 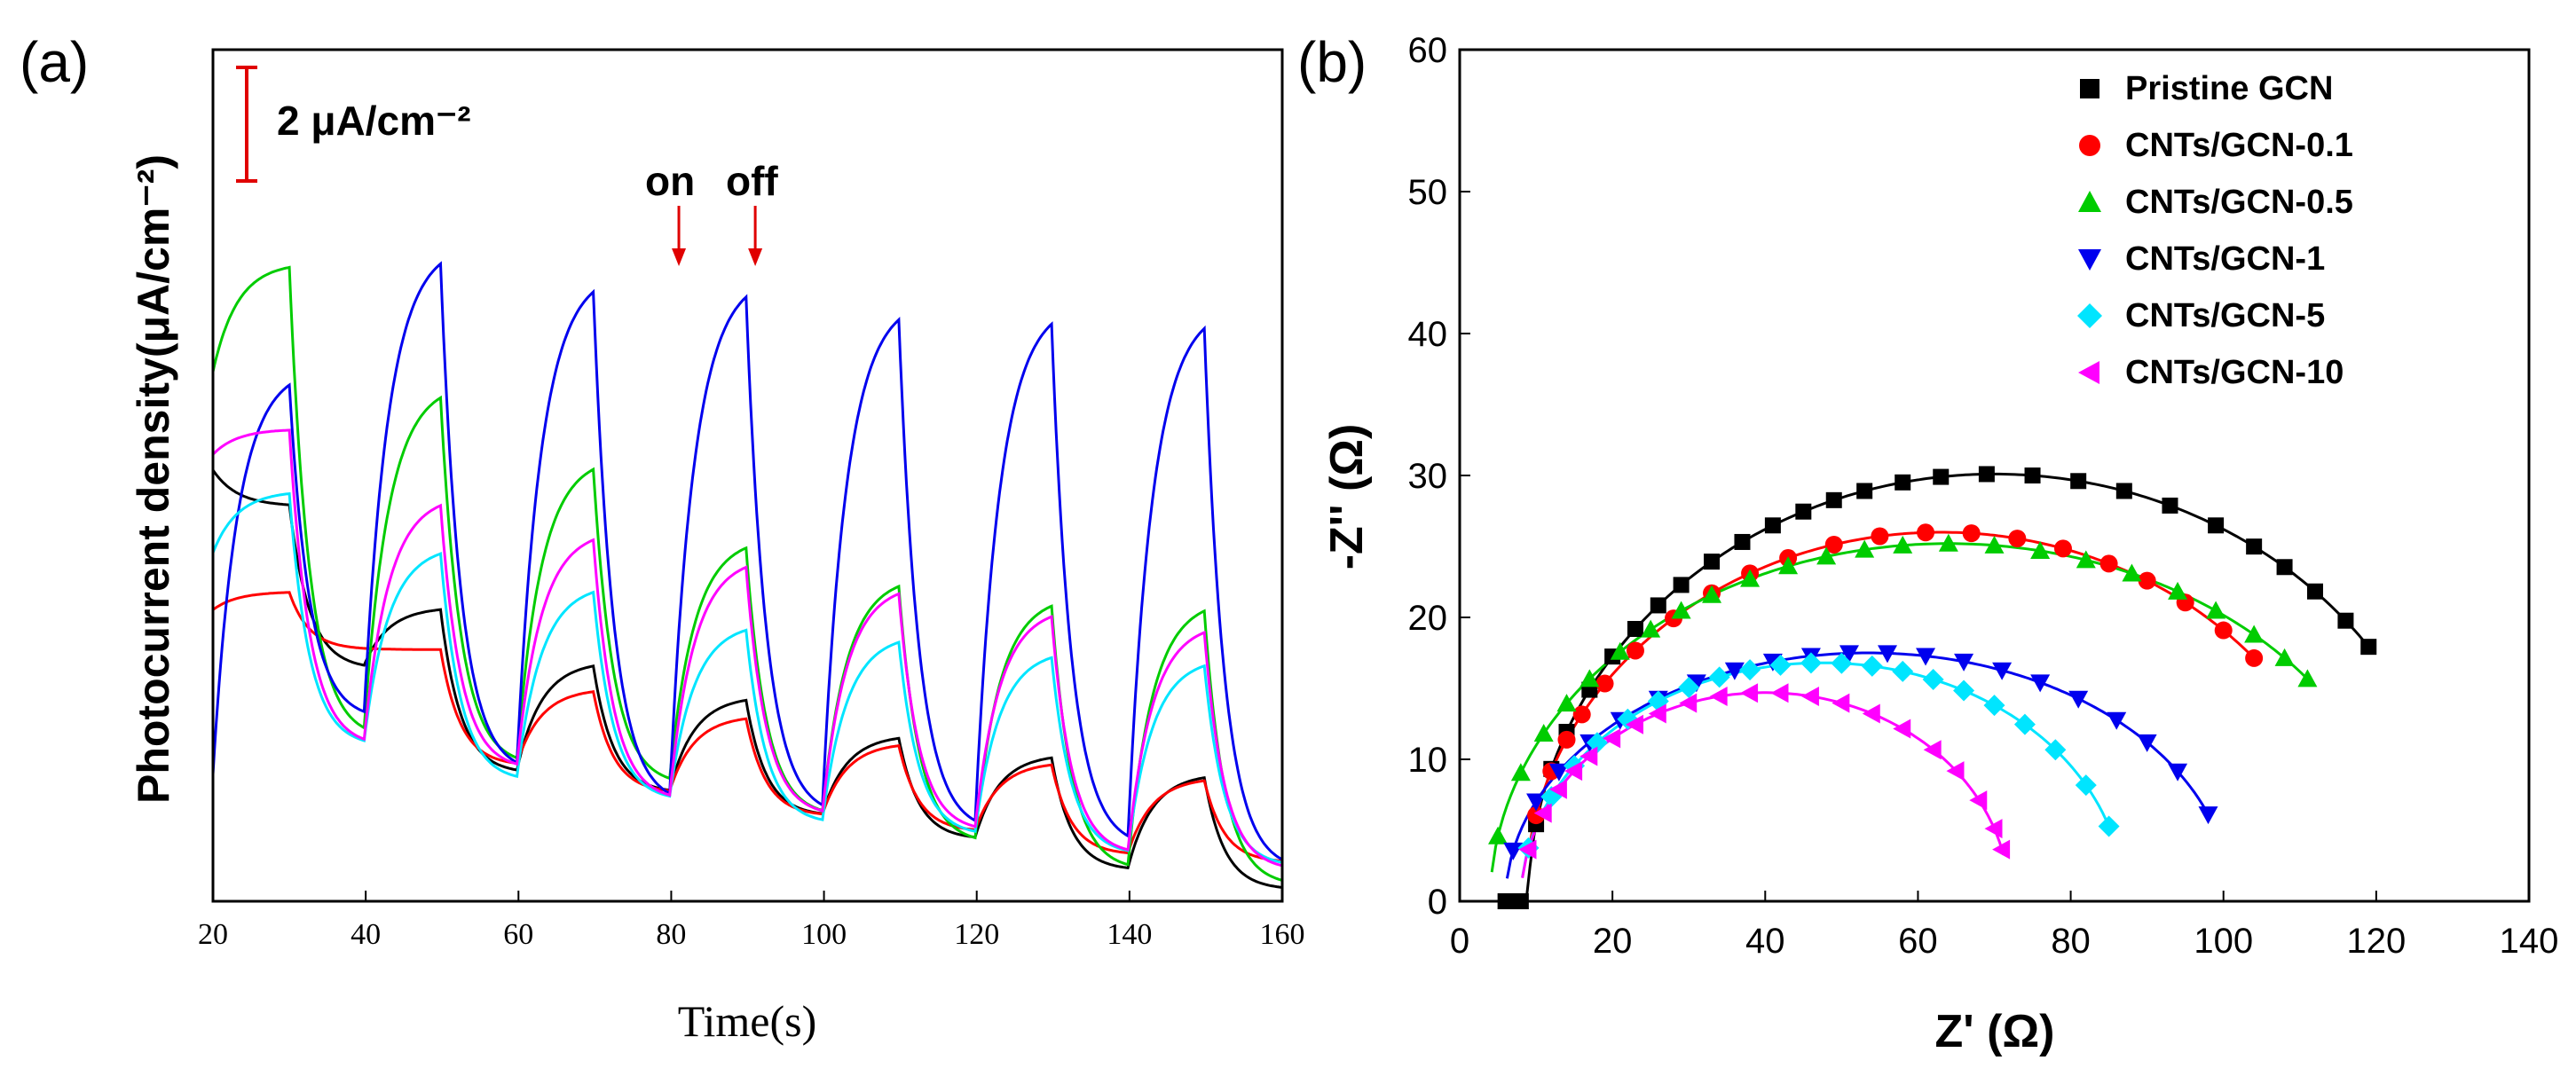 I want to click on legend-label: CNTs/GCN-0.5, so click(x=2239, y=202).